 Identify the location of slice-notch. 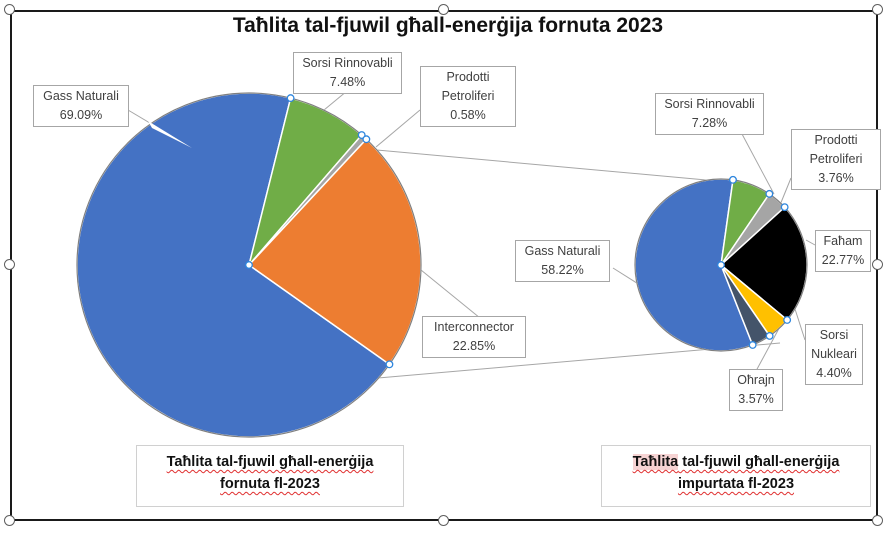
(170, 134).